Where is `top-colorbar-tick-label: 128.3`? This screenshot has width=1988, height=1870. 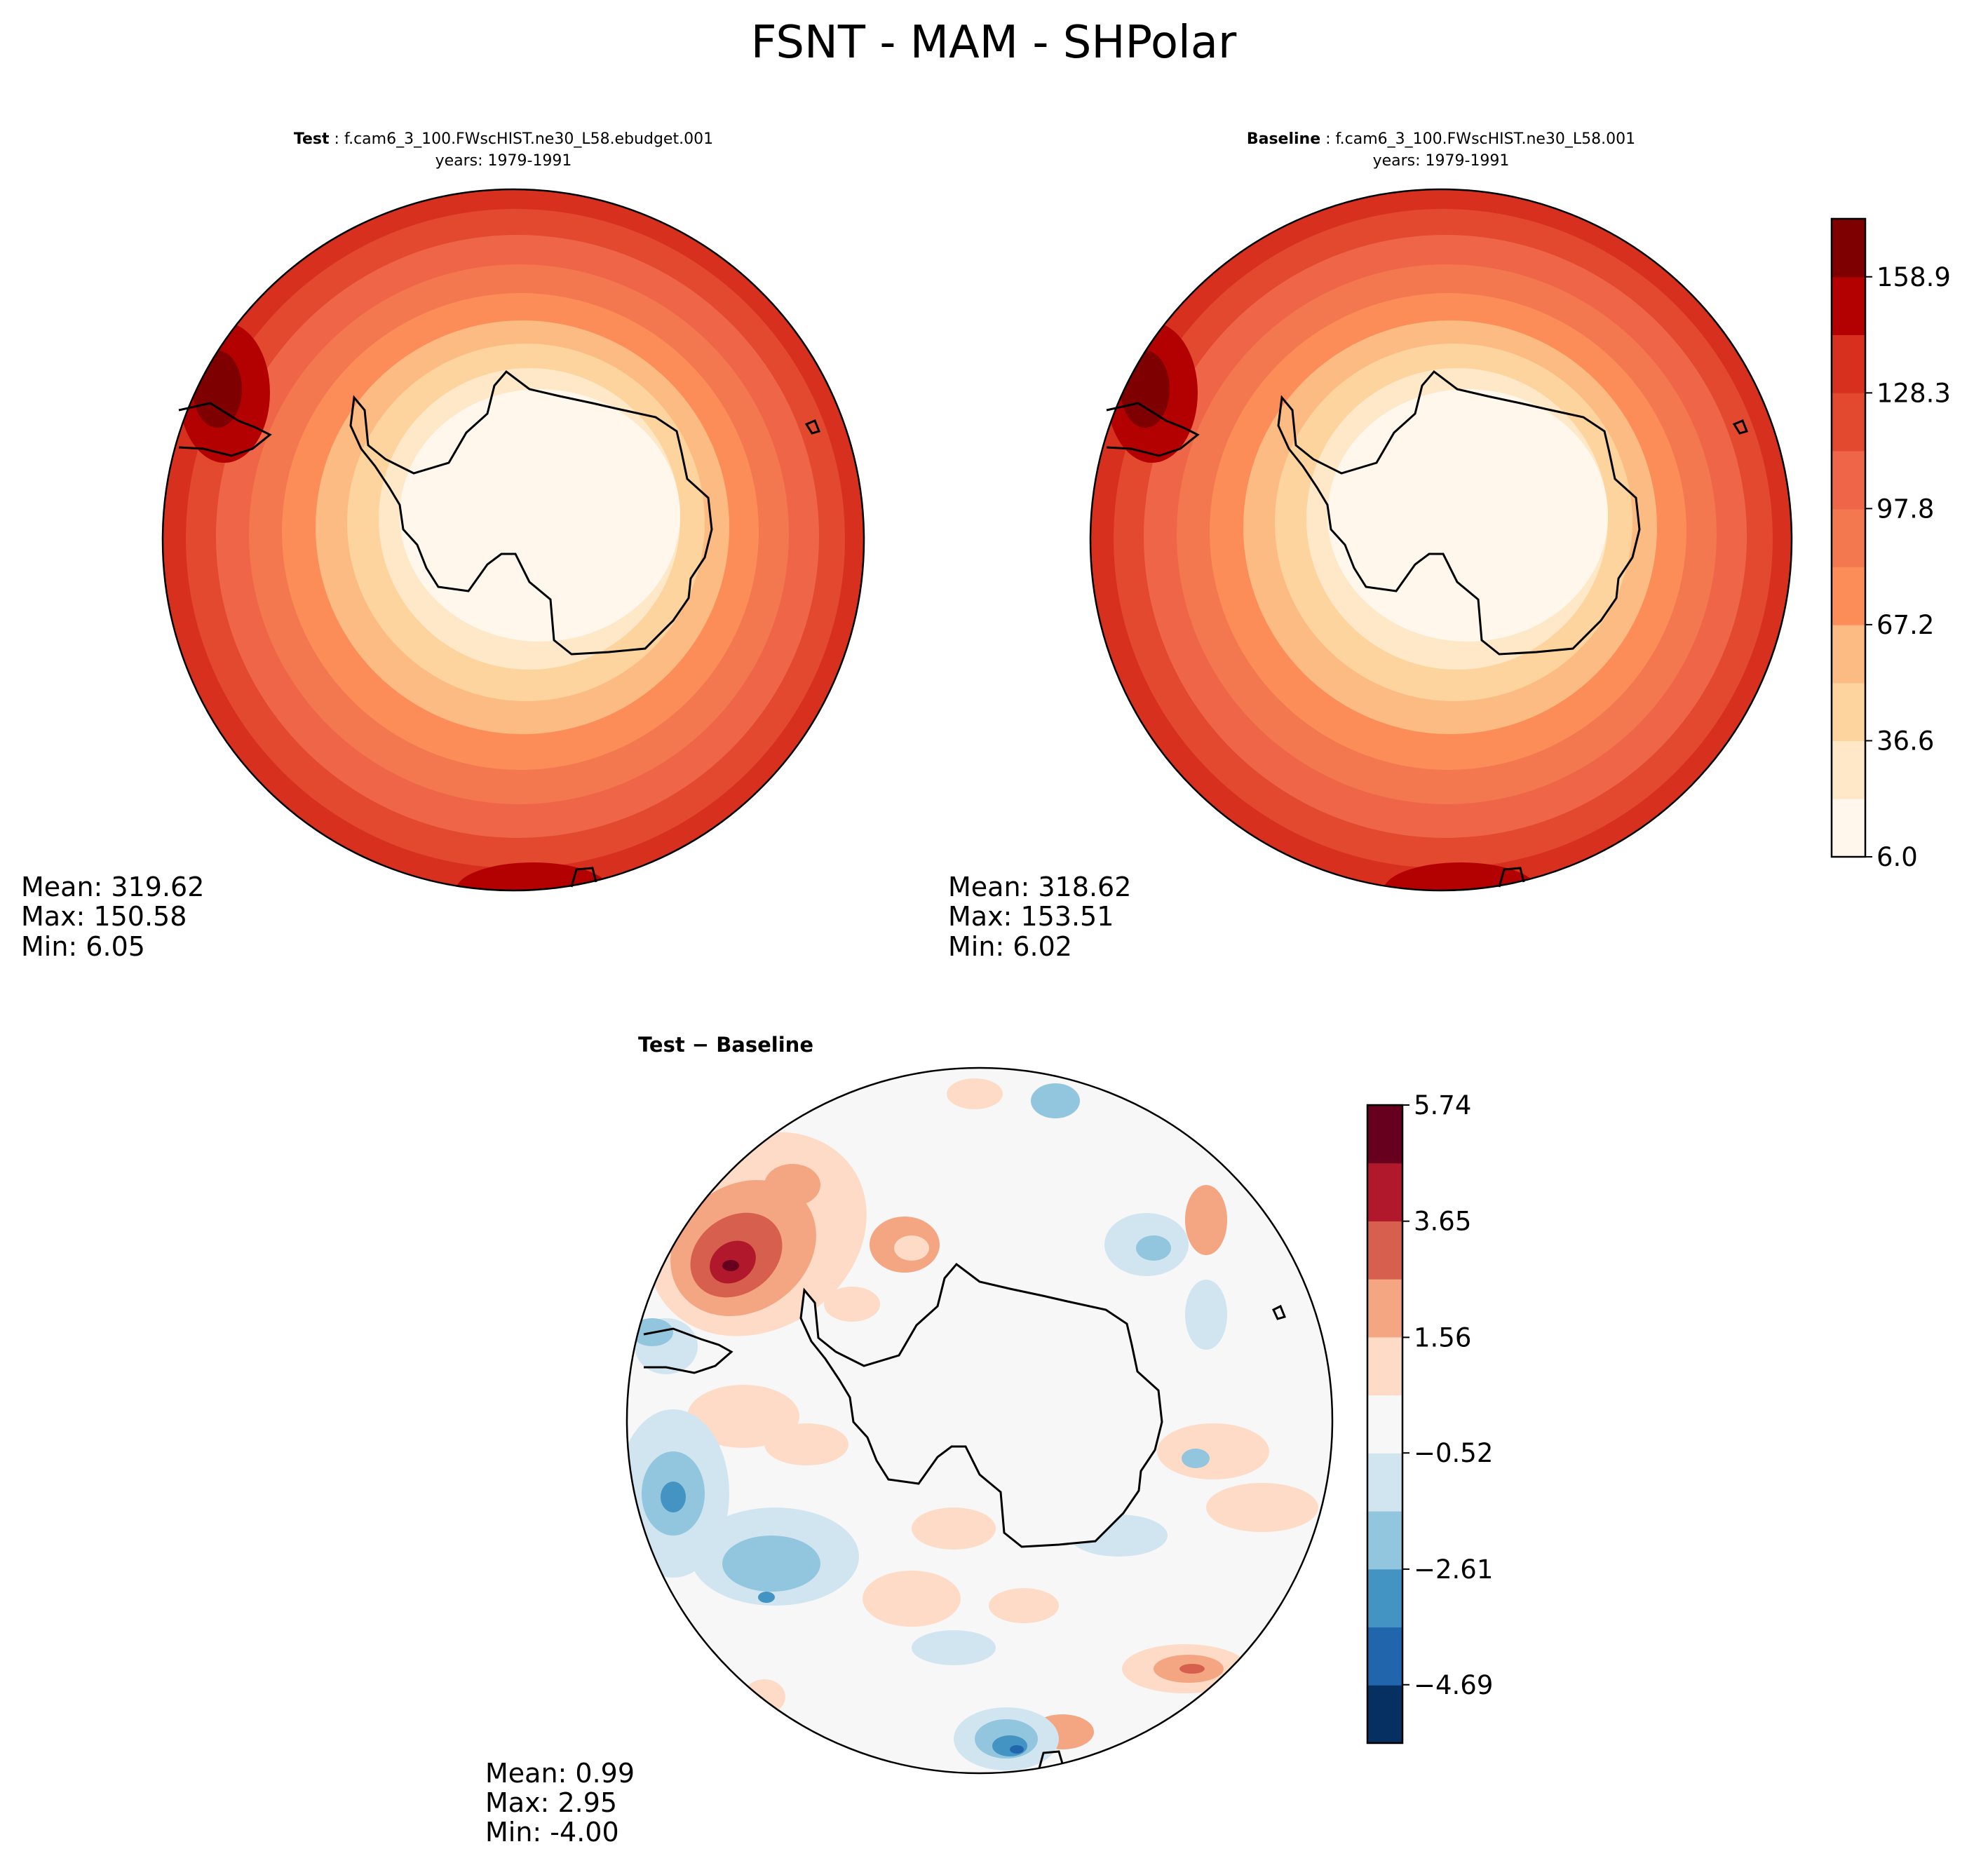
top-colorbar-tick-label: 128.3 is located at coordinates (1914, 393).